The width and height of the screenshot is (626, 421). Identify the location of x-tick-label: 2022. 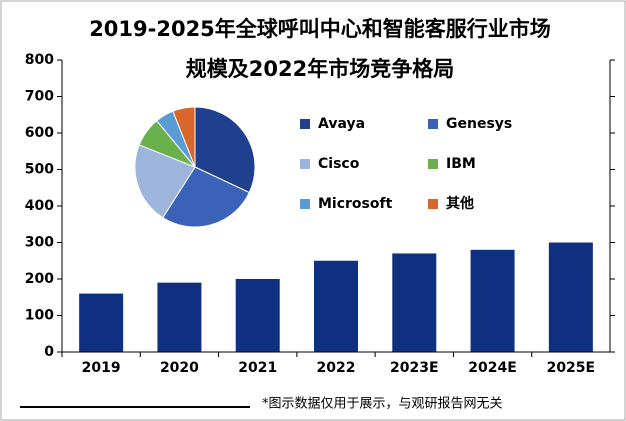
(336, 368).